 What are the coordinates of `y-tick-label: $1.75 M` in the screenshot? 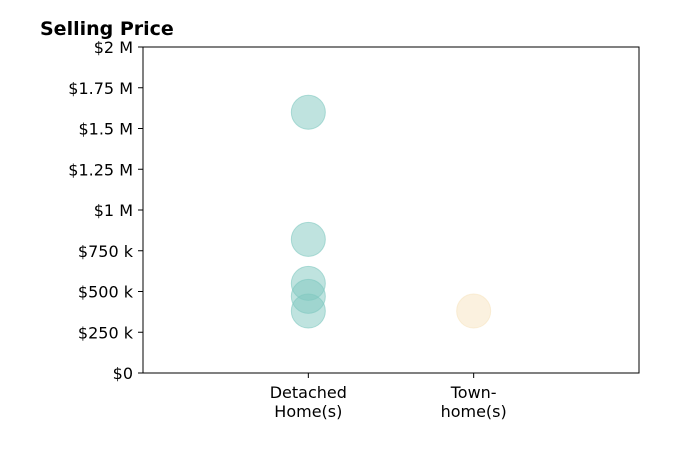 It's located at (100, 88).